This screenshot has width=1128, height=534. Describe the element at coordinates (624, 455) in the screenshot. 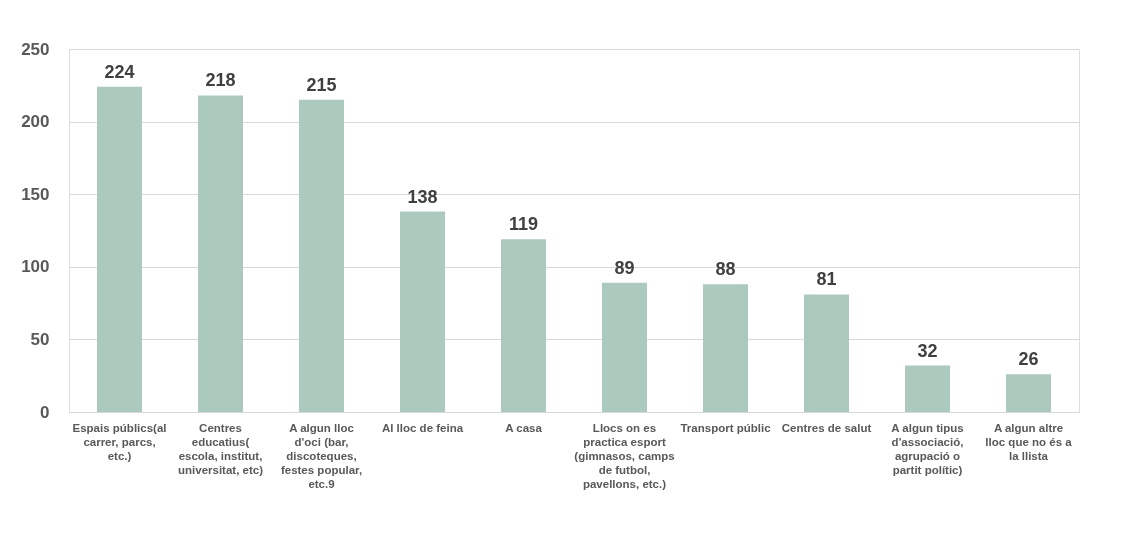

I see `x-tick-label: Llocs on es practica esport (gimnasos, camps de futbol, pavellons, etc.)` at that location.